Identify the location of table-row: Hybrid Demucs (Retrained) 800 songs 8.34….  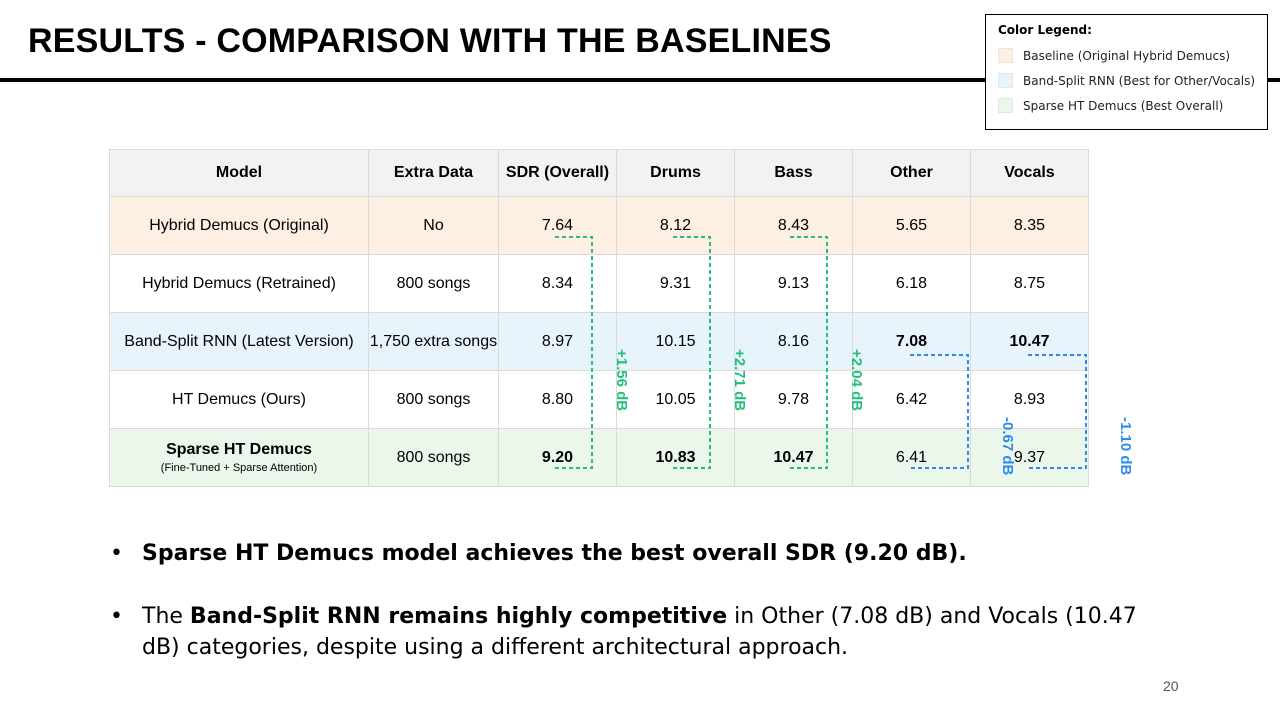
(599, 283).